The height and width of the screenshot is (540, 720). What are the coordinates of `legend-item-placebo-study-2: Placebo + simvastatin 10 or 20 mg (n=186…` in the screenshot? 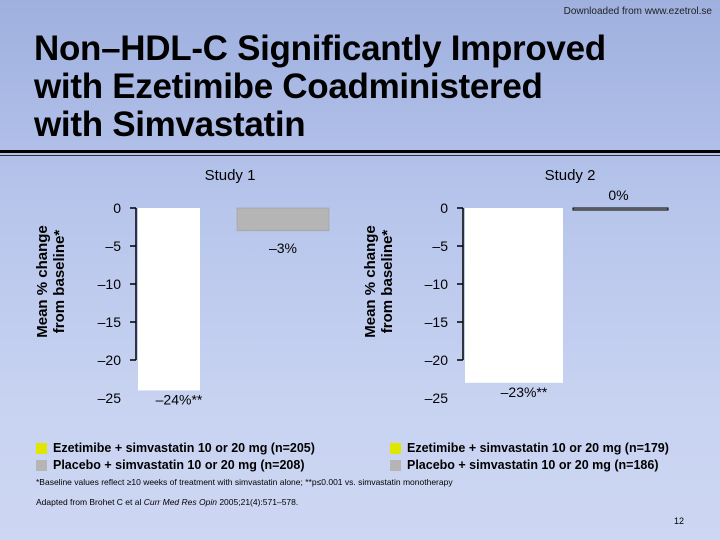 It's located at (529, 465).